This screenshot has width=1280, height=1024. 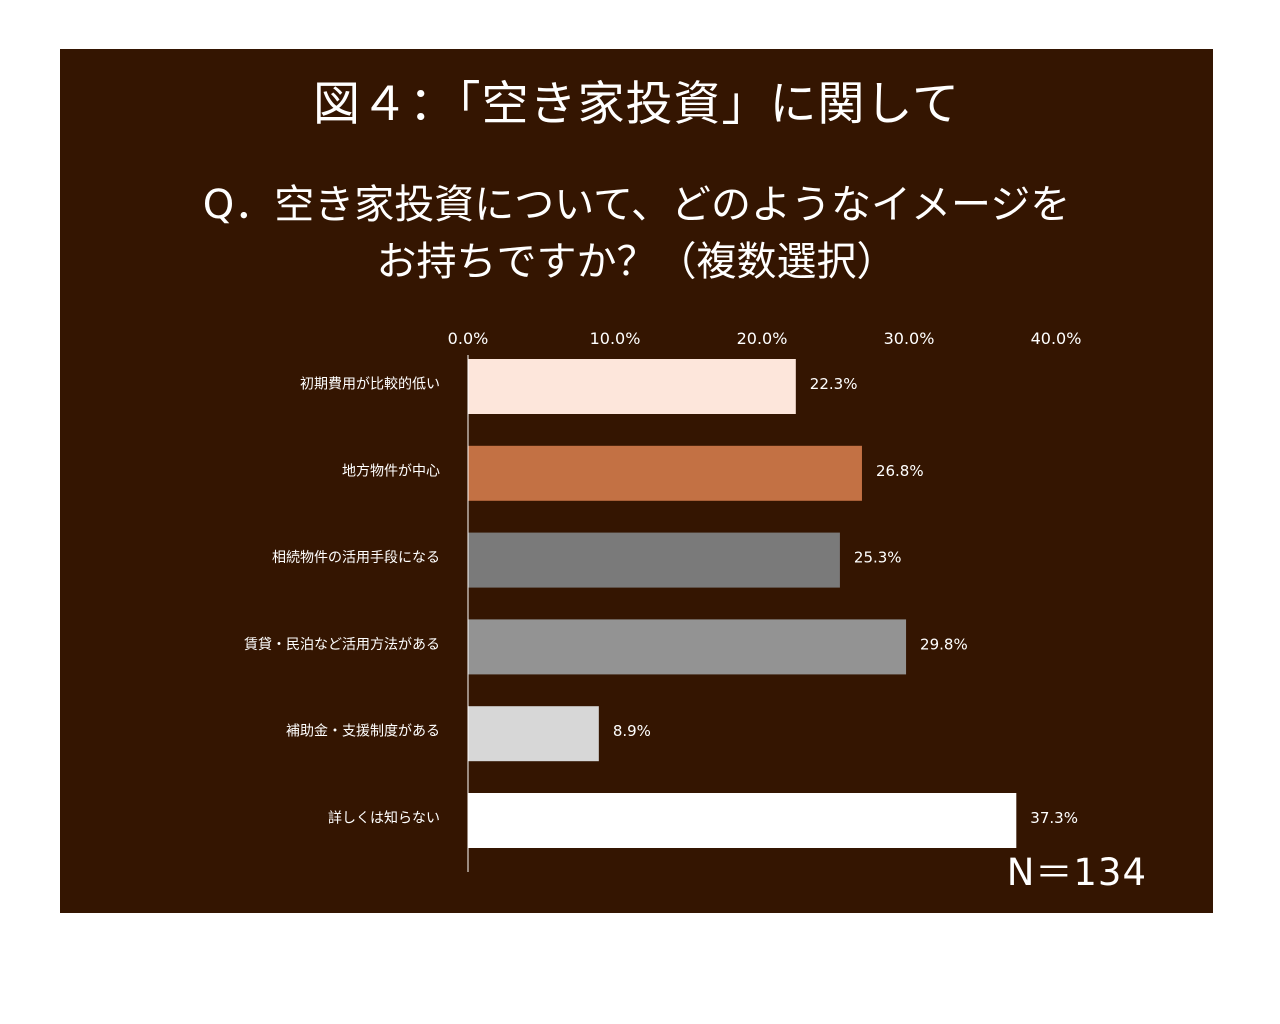 What do you see at coordinates (636, 262) in the screenshot?
I see `question-line-2: お持ちですか？（複数選択）` at bounding box center [636, 262].